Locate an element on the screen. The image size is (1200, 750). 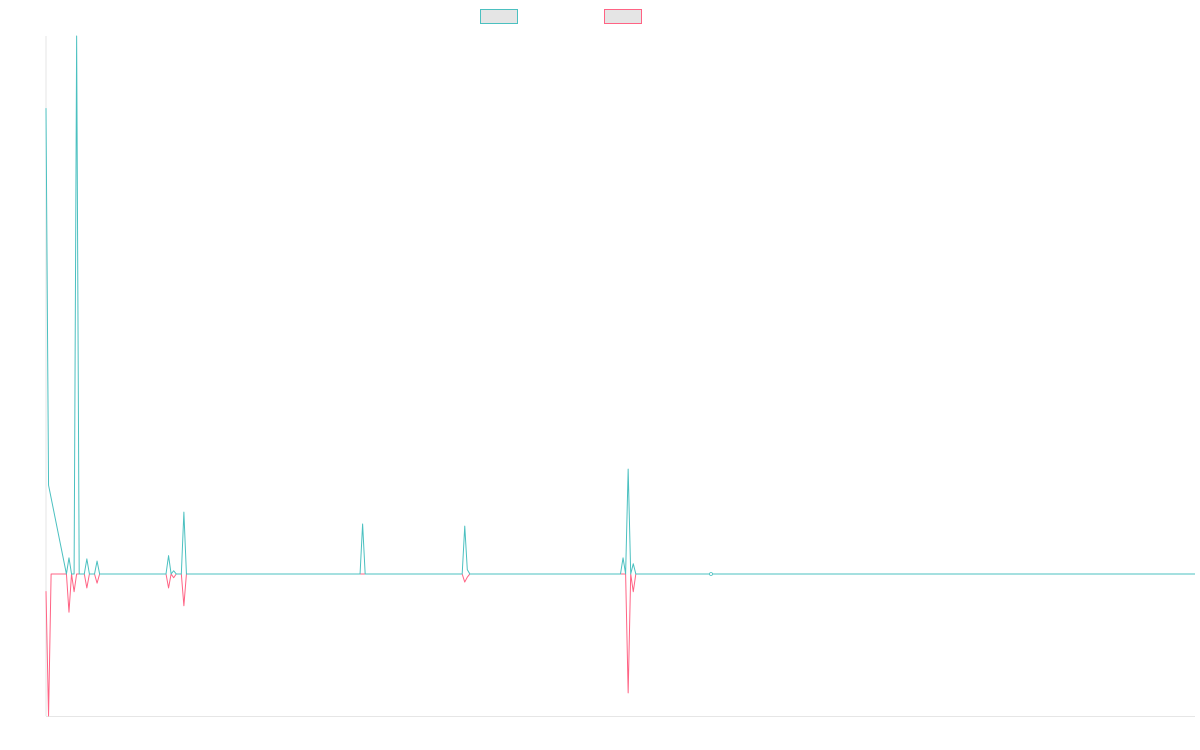
legend is located at coordinates (600, 18).